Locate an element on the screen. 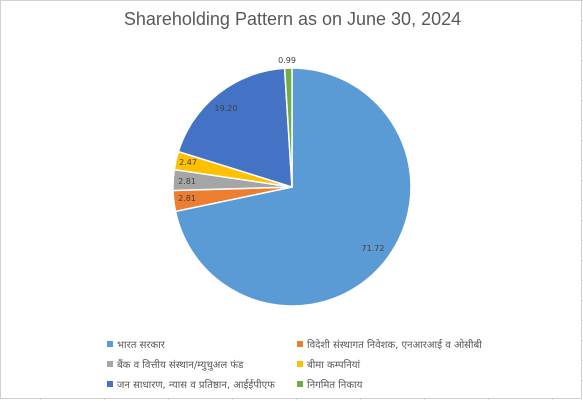  legend-item: बैंक व वित्तीय संस्थान/म्युचुअल फंड is located at coordinates (202, 364).